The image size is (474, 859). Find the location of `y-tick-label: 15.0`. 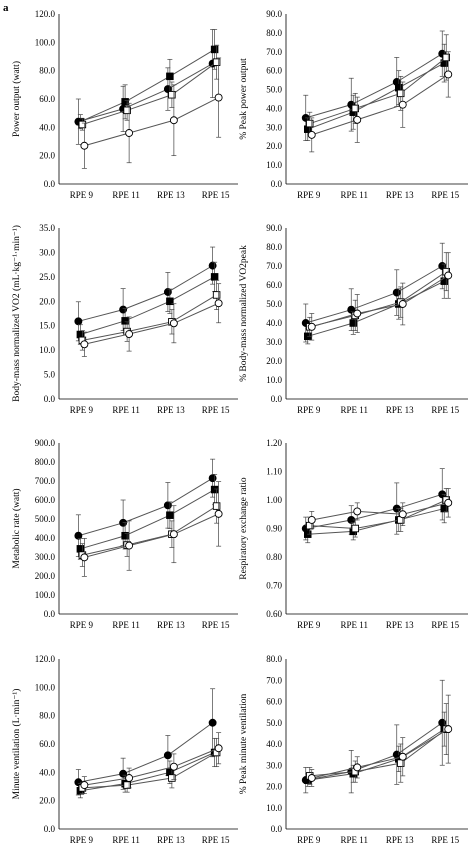

y-tick-label: 15.0 is located at coordinates (47, 326).